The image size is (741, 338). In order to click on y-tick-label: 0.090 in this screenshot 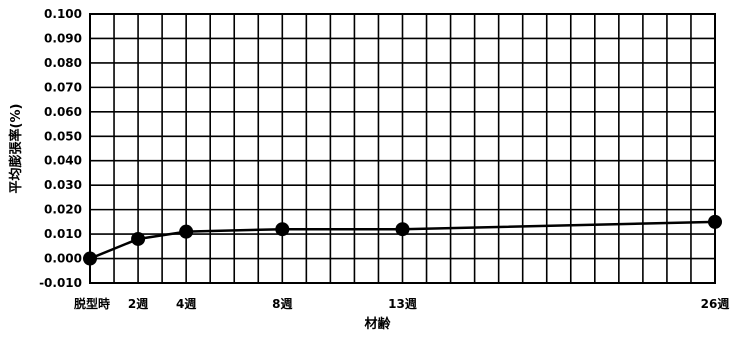, I will do `click(63, 38)`.